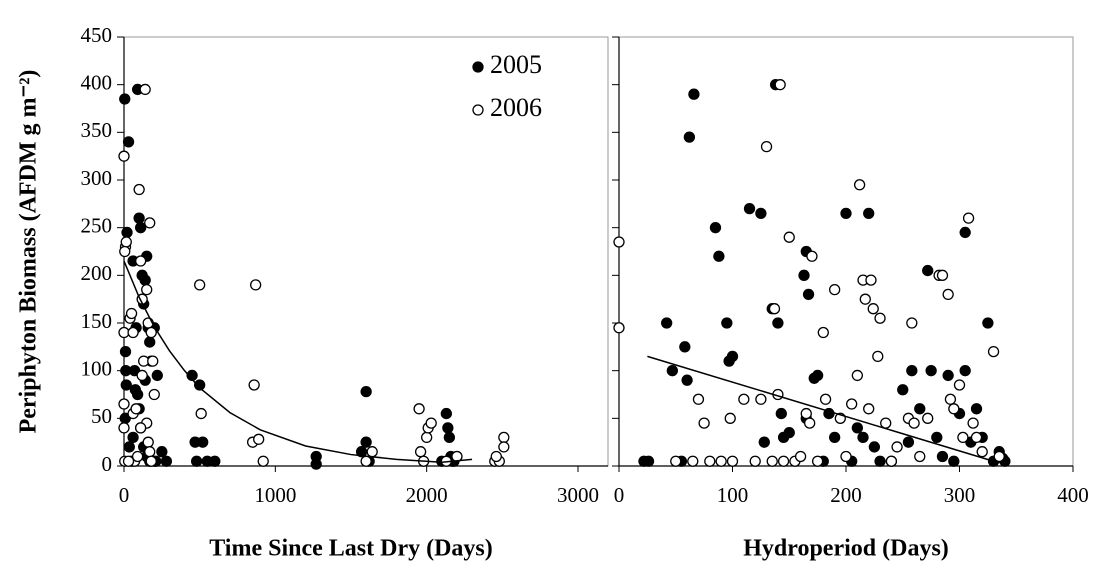 This screenshot has width=1108, height=573. What do you see at coordinates (101, 416) in the screenshot?
I see `y-tick-label: 50` at bounding box center [101, 416].